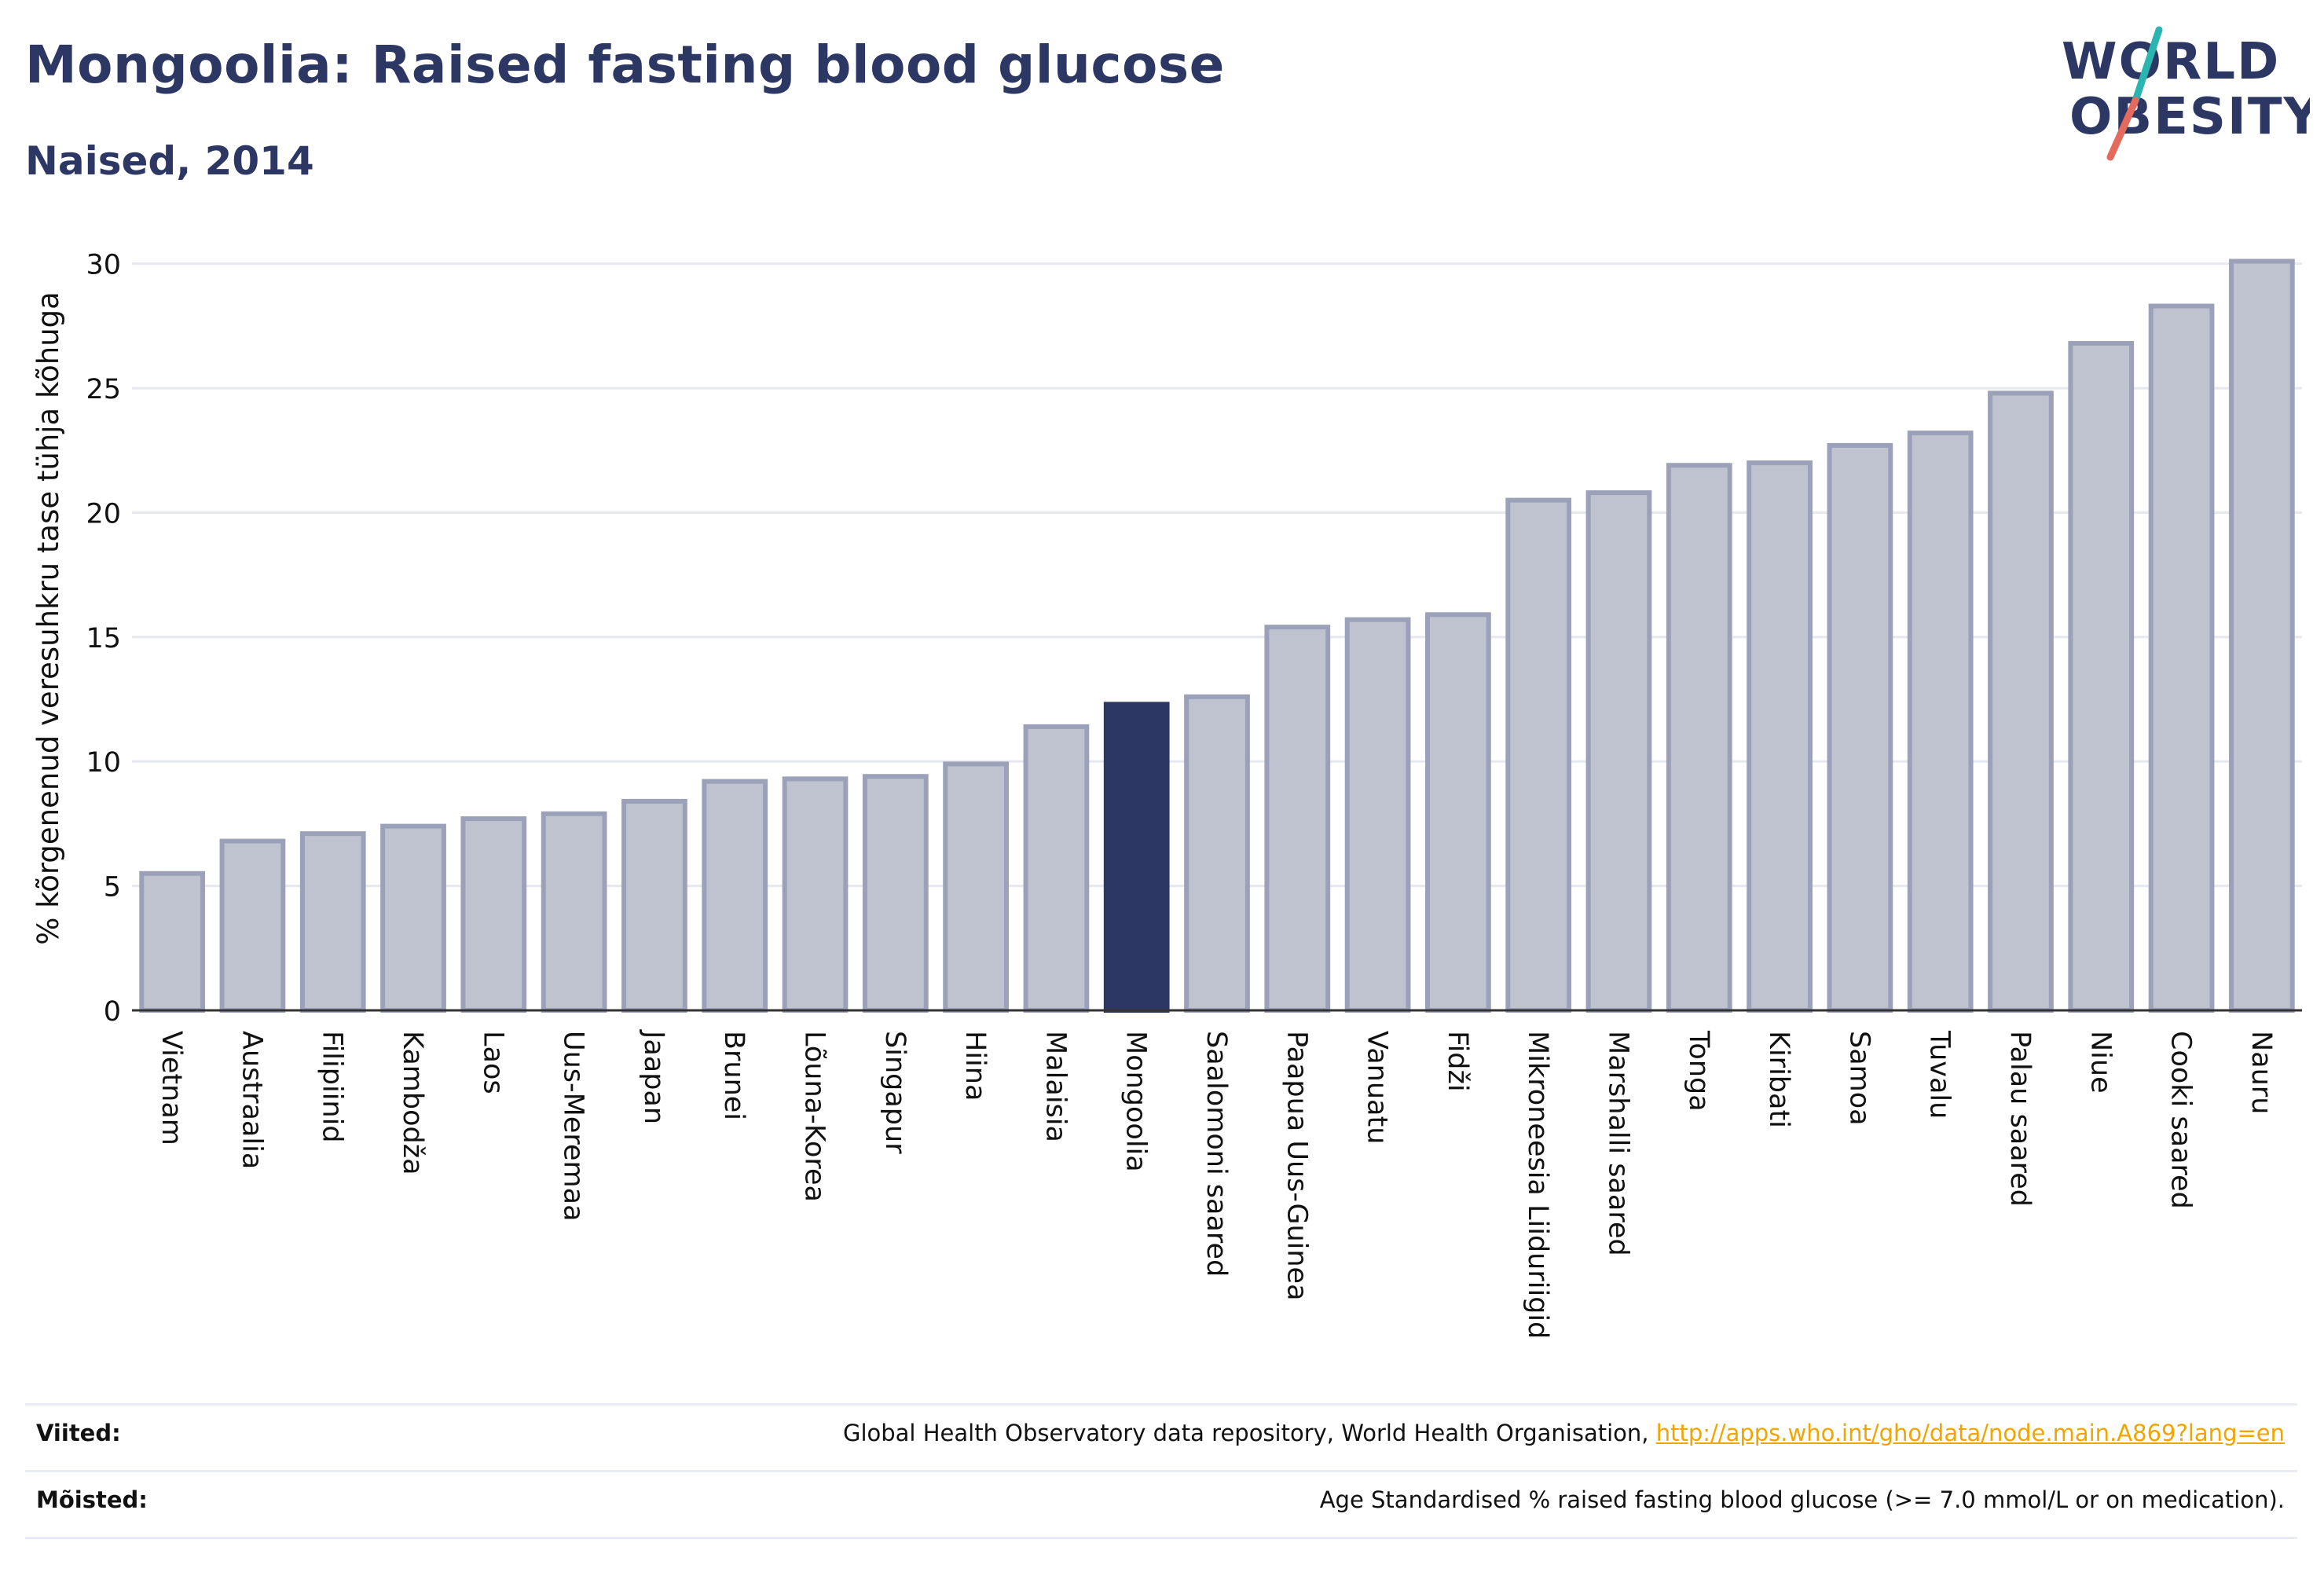 The image size is (2324, 1576). I want to click on x-tick-label: Jaapan, so click(653, 1076).